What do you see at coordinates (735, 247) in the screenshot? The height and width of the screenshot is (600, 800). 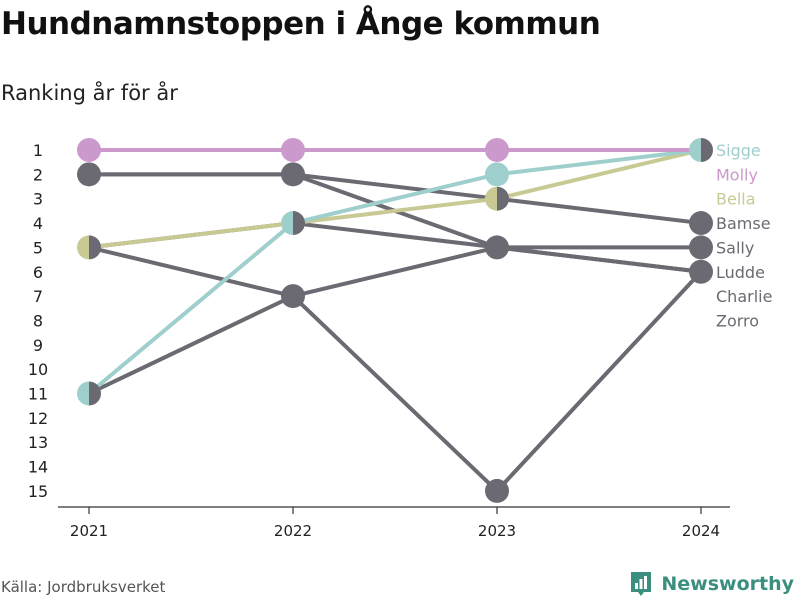 I see `series-label-sally: Sally` at bounding box center [735, 247].